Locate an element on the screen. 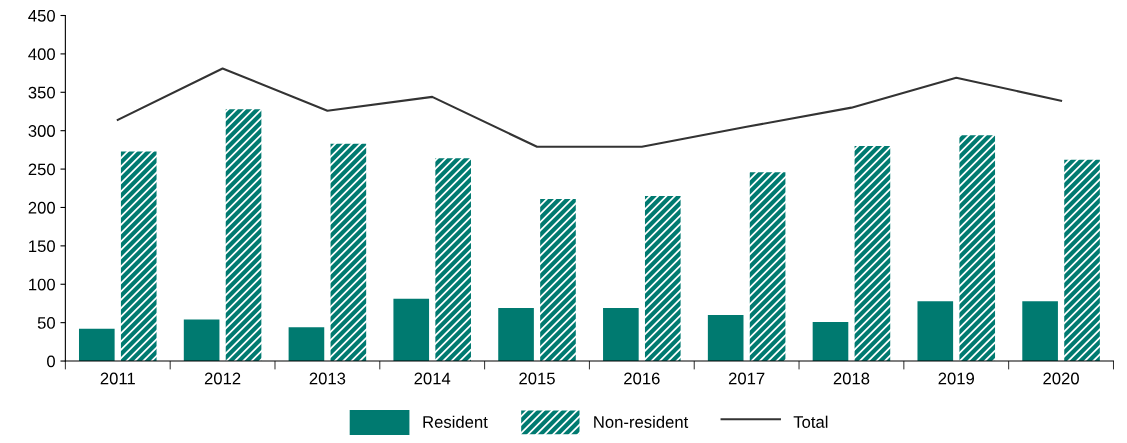 This screenshot has height=443, width=1127. y-tick-label: 350 is located at coordinates (41, 92).